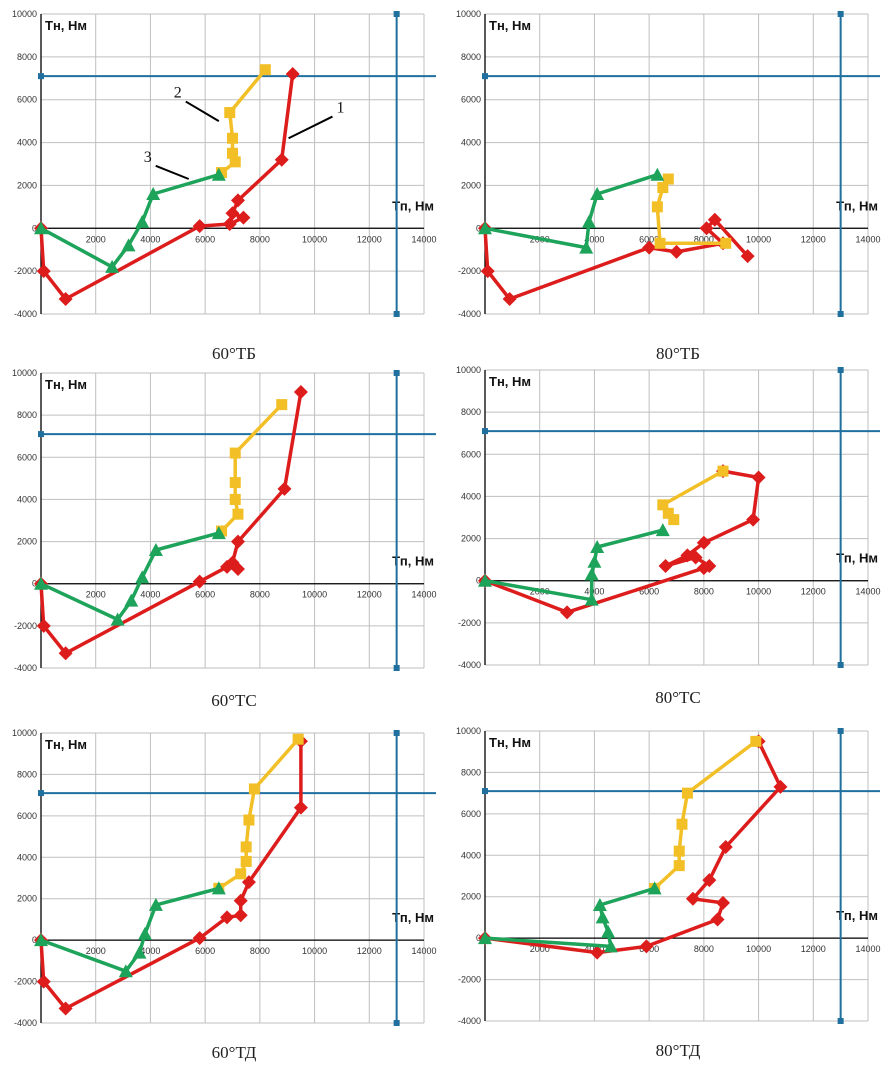  Describe the element at coordinates (234, 700) in the screenshot. I see `chart-caption: 60°ТС` at that location.